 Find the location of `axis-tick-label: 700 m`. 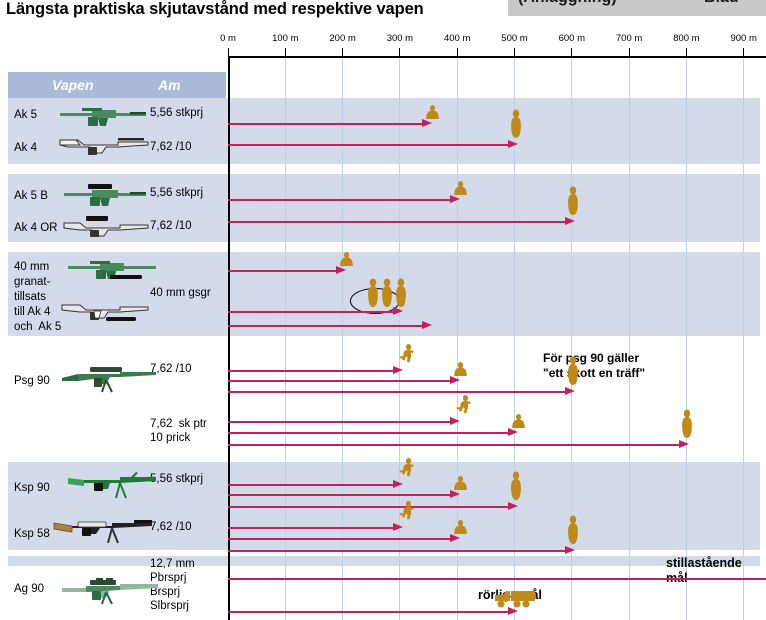

axis-tick-label: 700 m is located at coordinates (629, 38).